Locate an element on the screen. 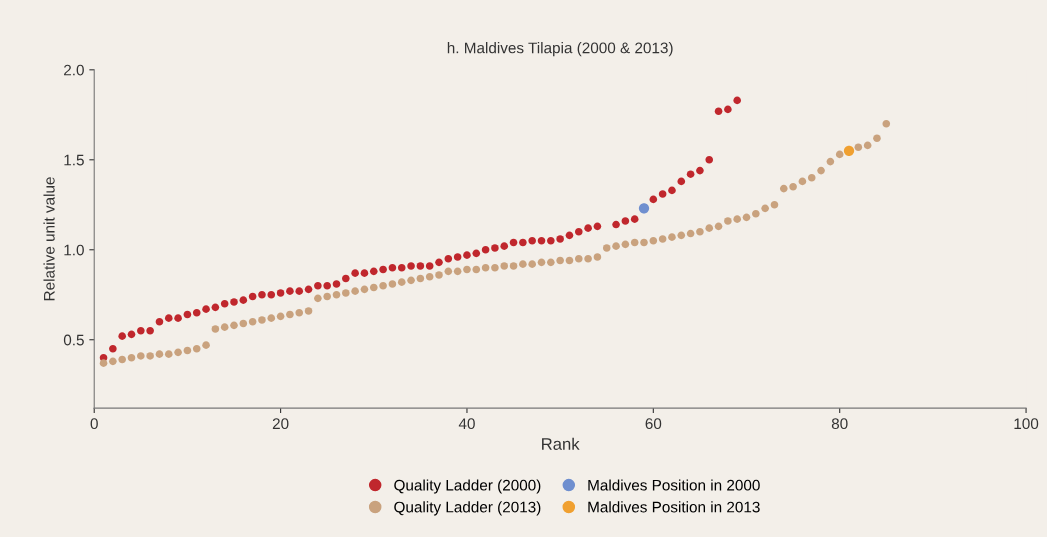 This screenshot has height=537, width=1047. legend-label: Quality Ladder (2013) is located at coordinates (467, 508).